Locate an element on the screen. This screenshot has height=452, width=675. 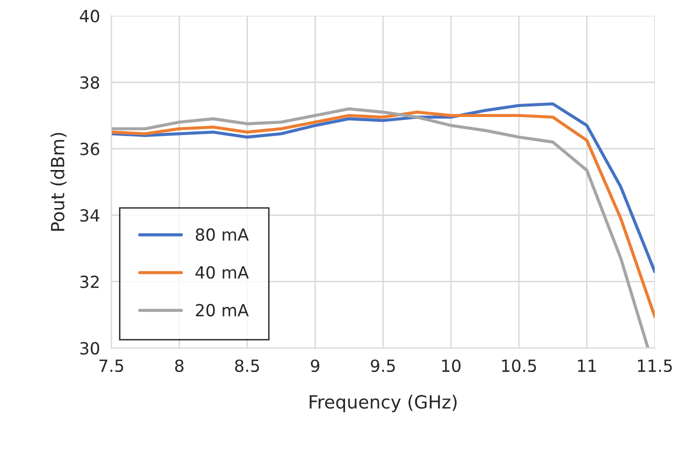
x-tick-label: 9.5 is located at coordinates (382, 365).